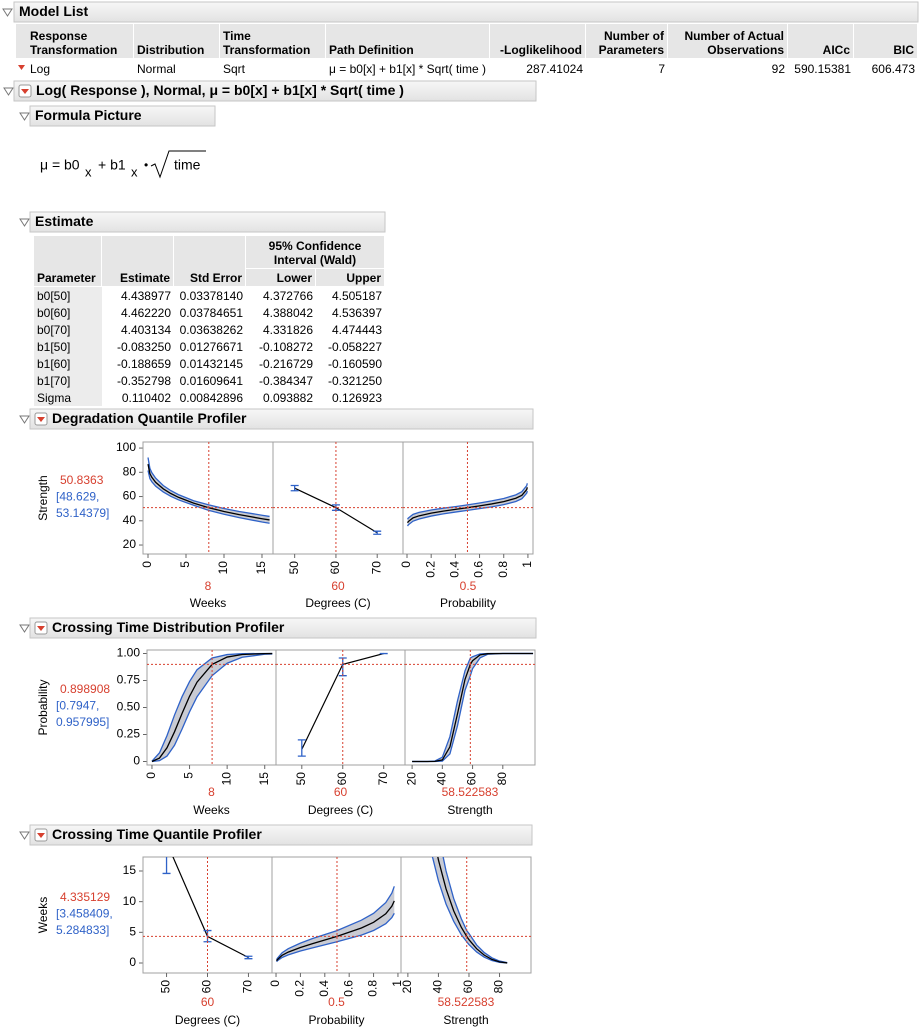 The image size is (922, 1031). I want to click on x-tick-label: 50, so click(301, 779).